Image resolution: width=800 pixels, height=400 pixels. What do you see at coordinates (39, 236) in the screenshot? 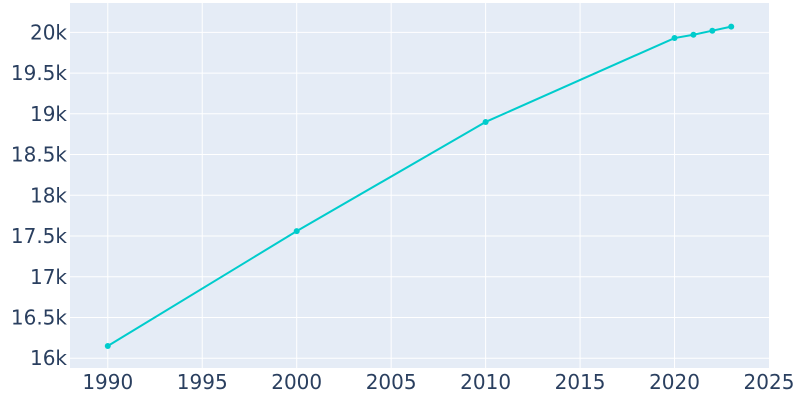
I see `y-tick-label: 17.5k` at bounding box center [39, 236].